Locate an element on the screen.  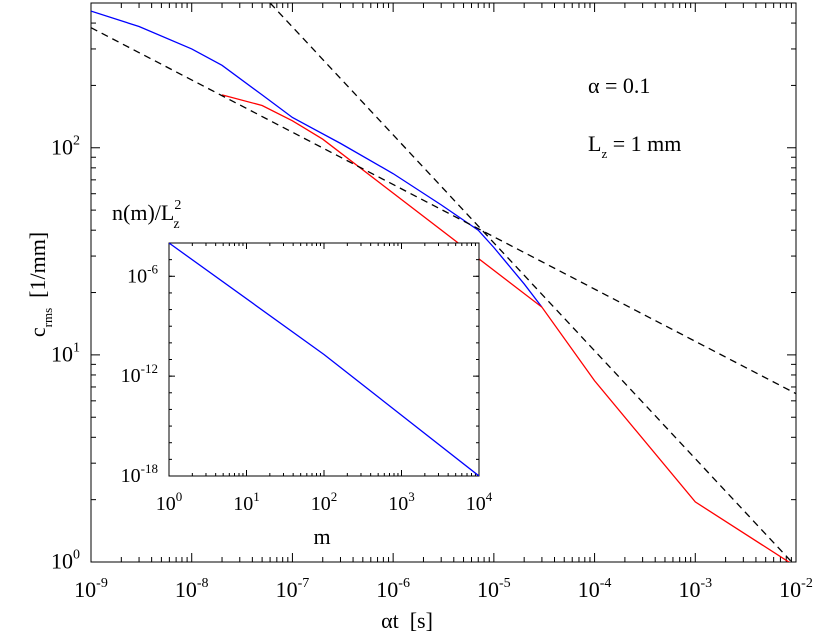
inset-x-tick-exp: 4 is located at coordinates (489, 496).